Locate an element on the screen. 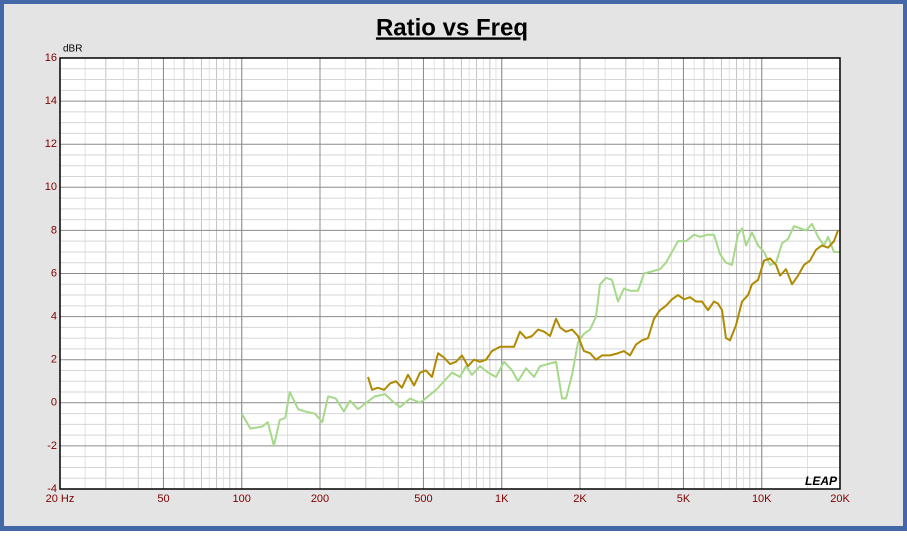  x-tick-label: 500 is located at coordinates (423, 499).